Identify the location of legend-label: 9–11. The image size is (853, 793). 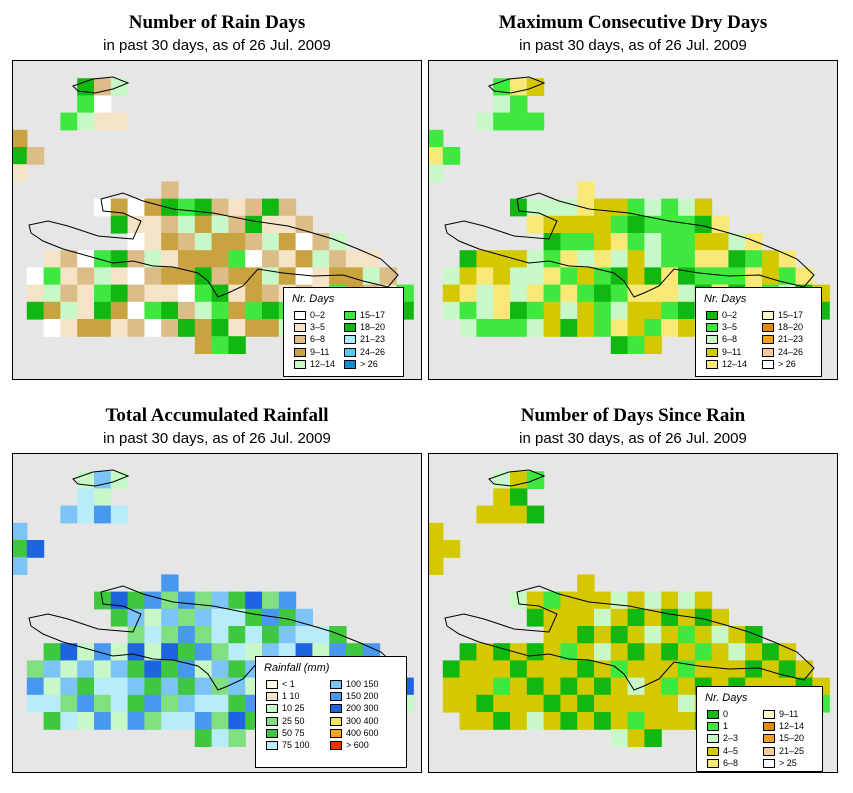
(320, 351).